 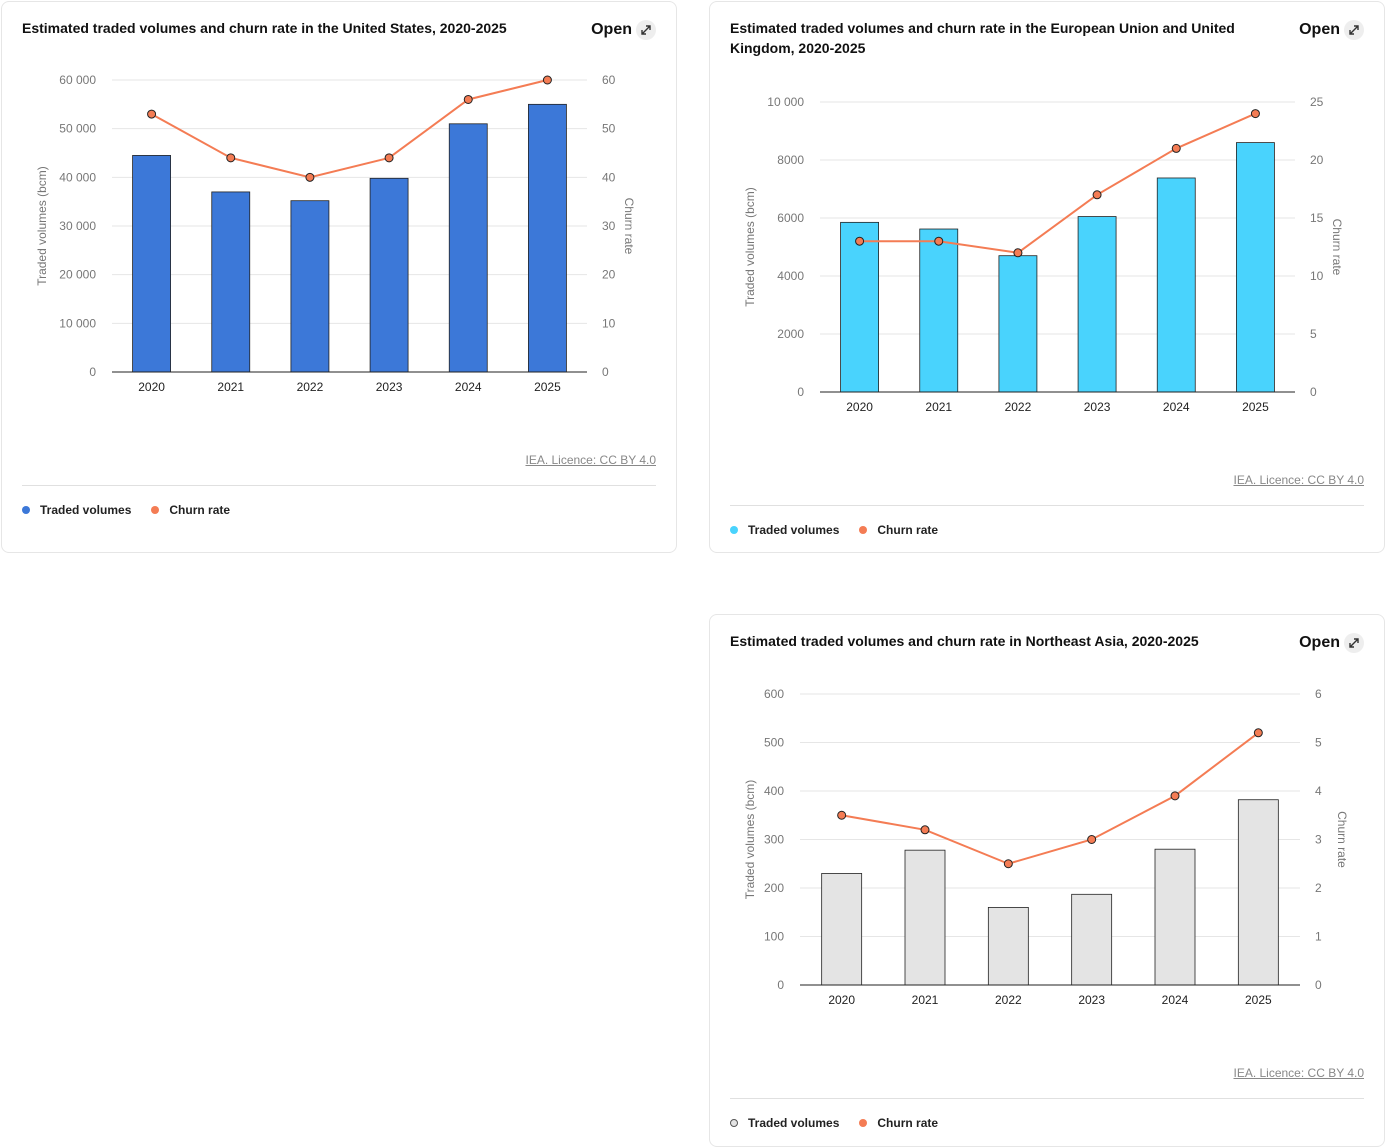 I want to click on y2-tick-label: 15, so click(x=1317, y=218).